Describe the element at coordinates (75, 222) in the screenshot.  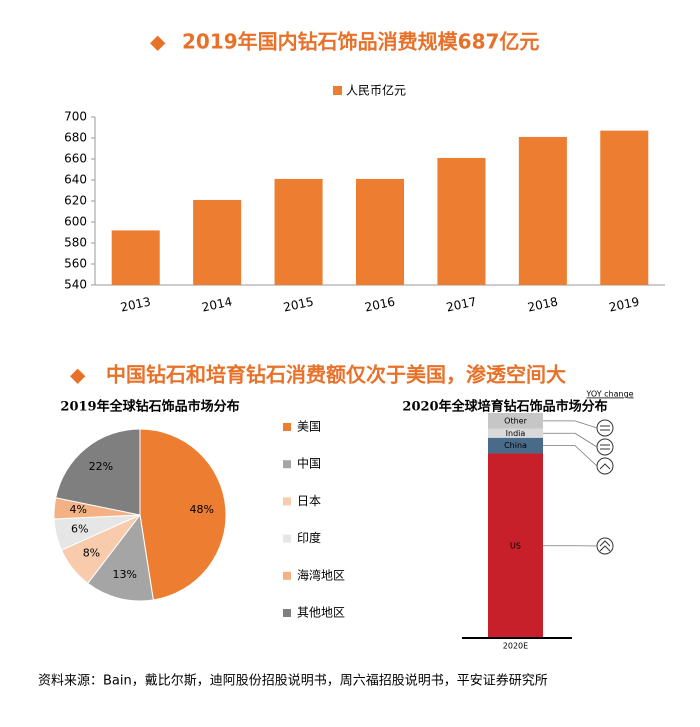
I see `y-tick-label: 600` at that location.